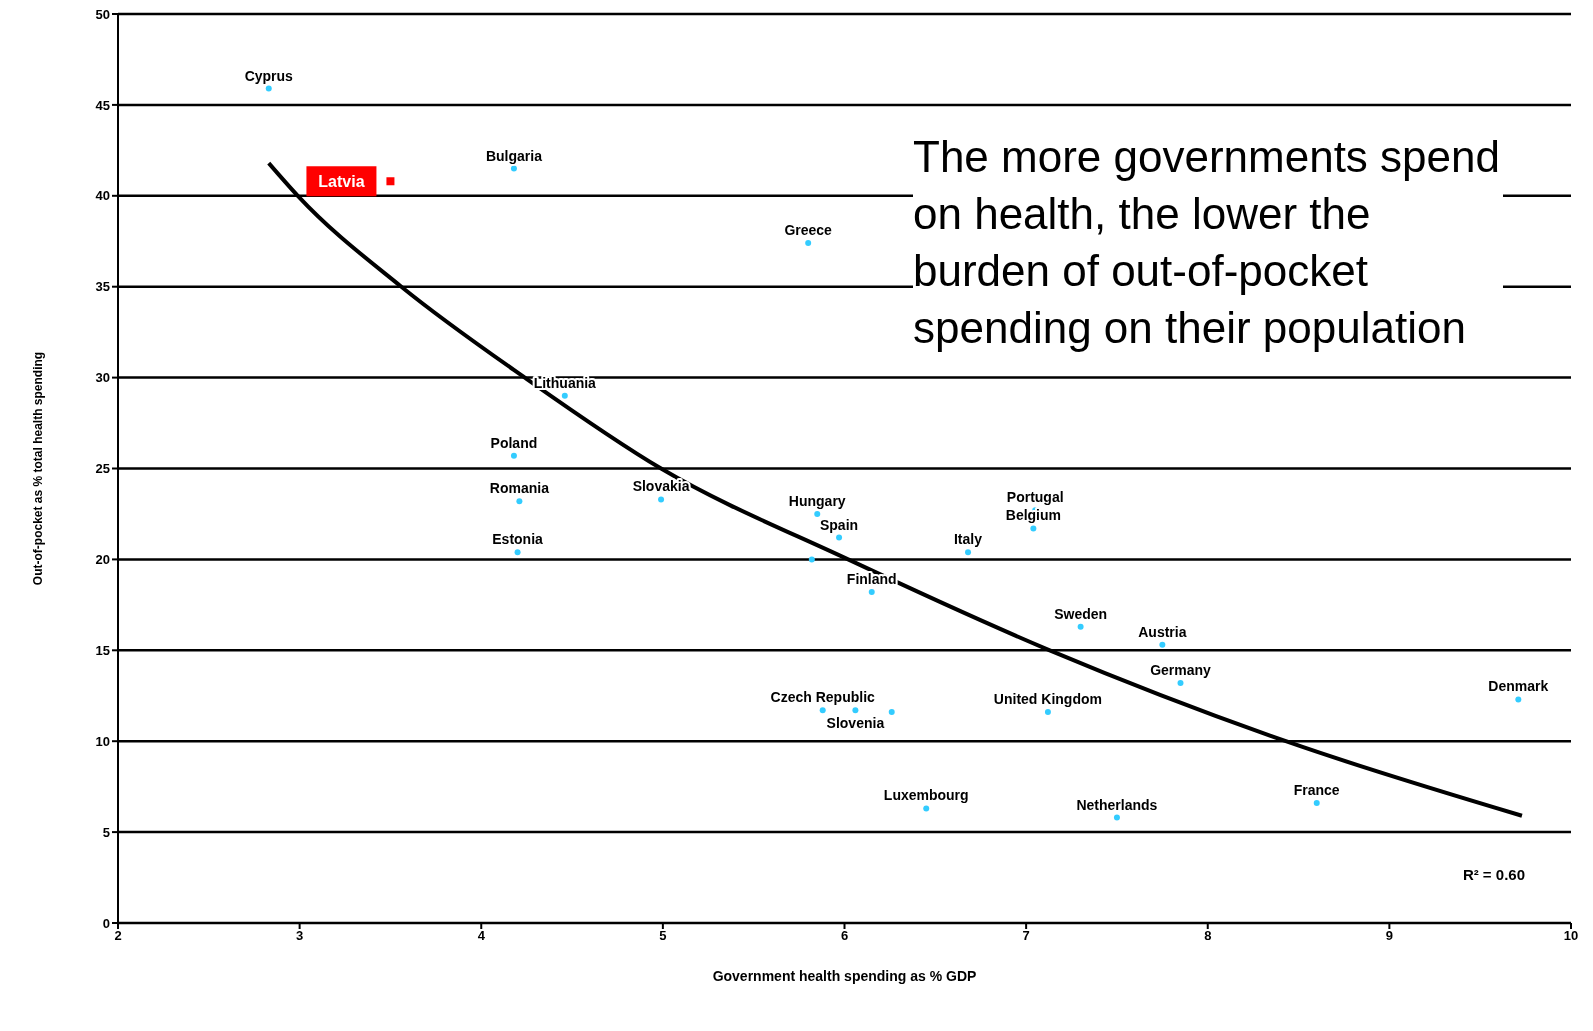  What do you see at coordinates (855, 723) in the screenshot?
I see `data-label: Slovenia` at bounding box center [855, 723].